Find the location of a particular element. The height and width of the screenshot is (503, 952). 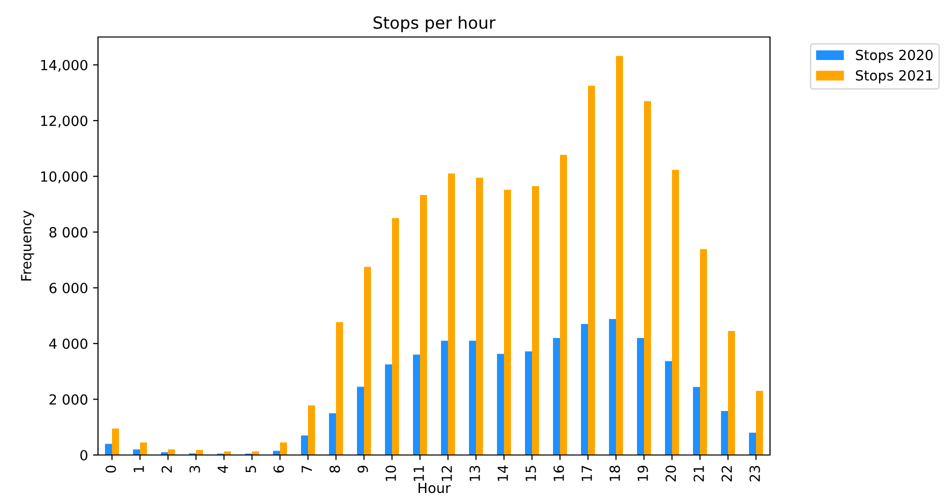

x-tick-label: 18 is located at coordinates (615, 473).